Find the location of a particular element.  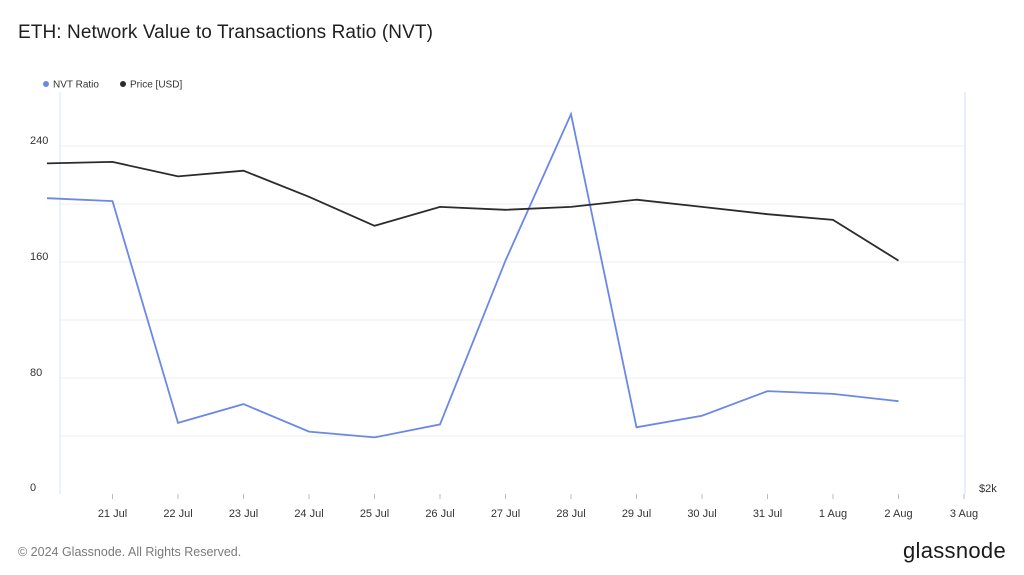

series-line-price-usd is located at coordinates (472, 211).